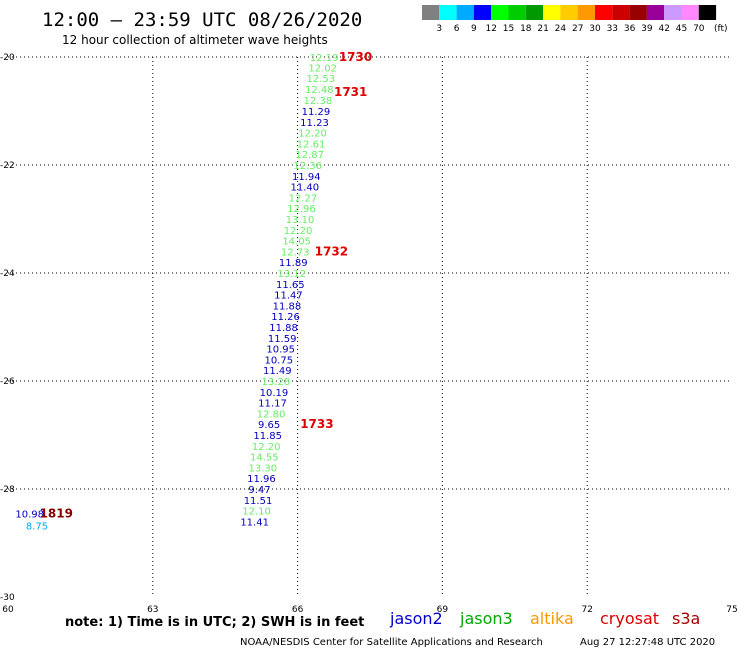 The width and height of the screenshot is (740, 650). What do you see at coordinates (663, 29) in the screenshot?
I see `colorbar-tick-label: 42` at bounding box center [663, 29].